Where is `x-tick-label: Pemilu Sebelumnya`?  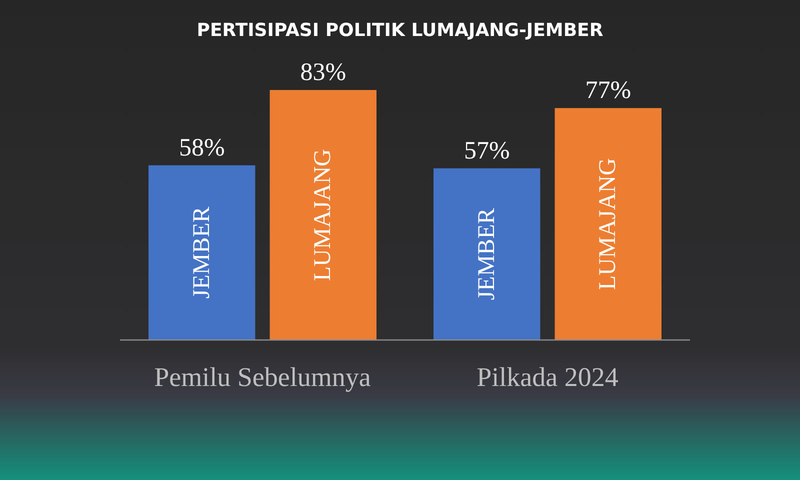
x-tick-label: Pemilu Sebelumnya is located at coordinates (262, 377).